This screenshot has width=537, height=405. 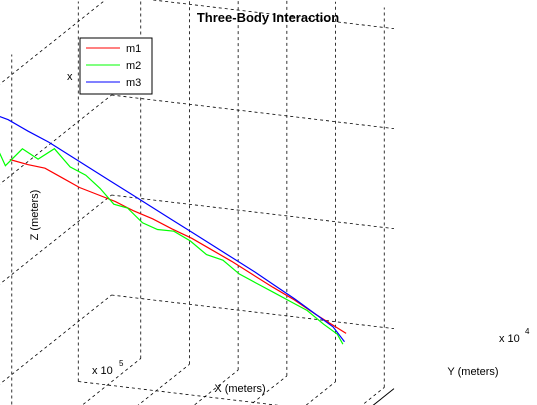 I want to click on legend-box, so click(x=116, y=66).